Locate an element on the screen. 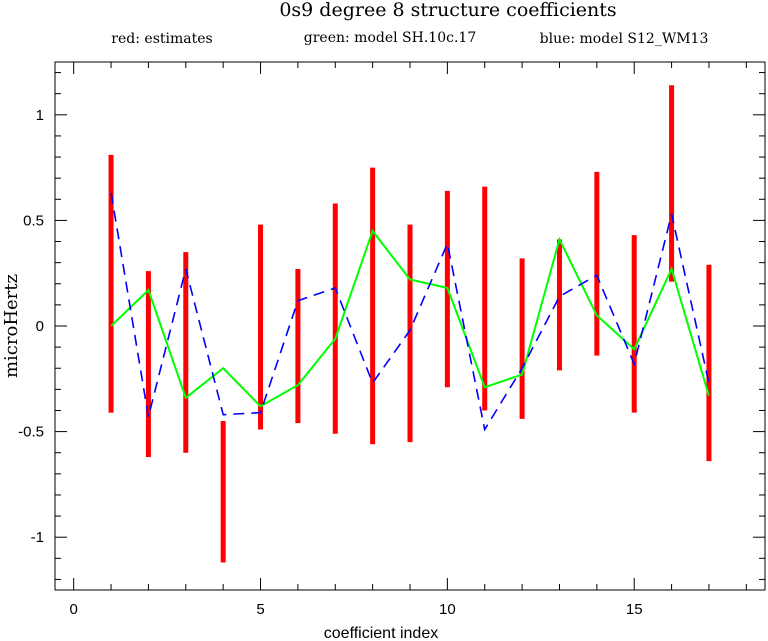 This screenshot has height=641, width=768. chart-title: 0s9 degree 8 structure coefficients is located at coordinates (447, 10).